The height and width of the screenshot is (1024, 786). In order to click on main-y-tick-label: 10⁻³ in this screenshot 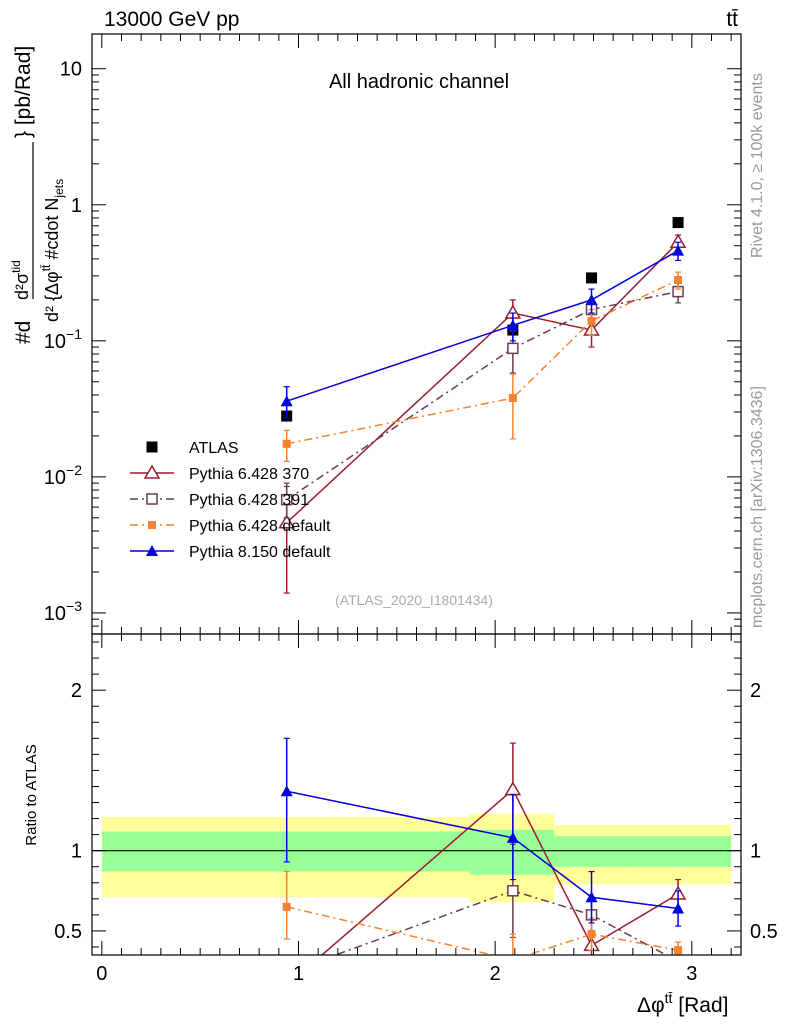, I will do `click(63, 611)`.